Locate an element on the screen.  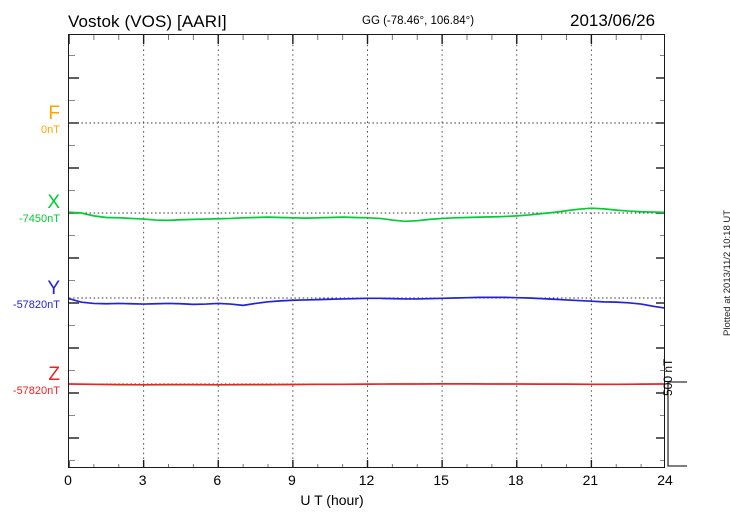
component-letter-z: Z is located at coordinates (54, 374).